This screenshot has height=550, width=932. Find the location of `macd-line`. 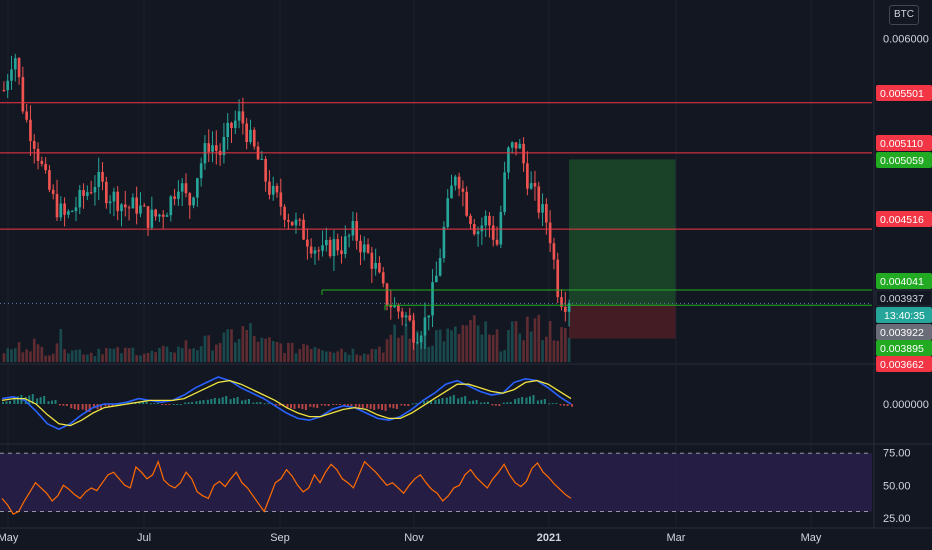

macd-line is located at coordinates (286, 403).